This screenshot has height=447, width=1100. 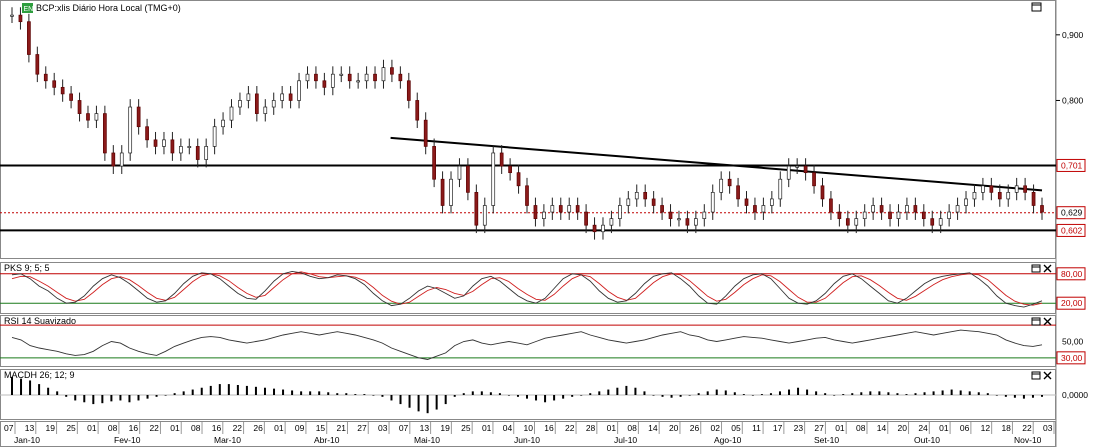 I want to click on stoch-title: PKS 9; 5; 5, so click(x=27, y=268).